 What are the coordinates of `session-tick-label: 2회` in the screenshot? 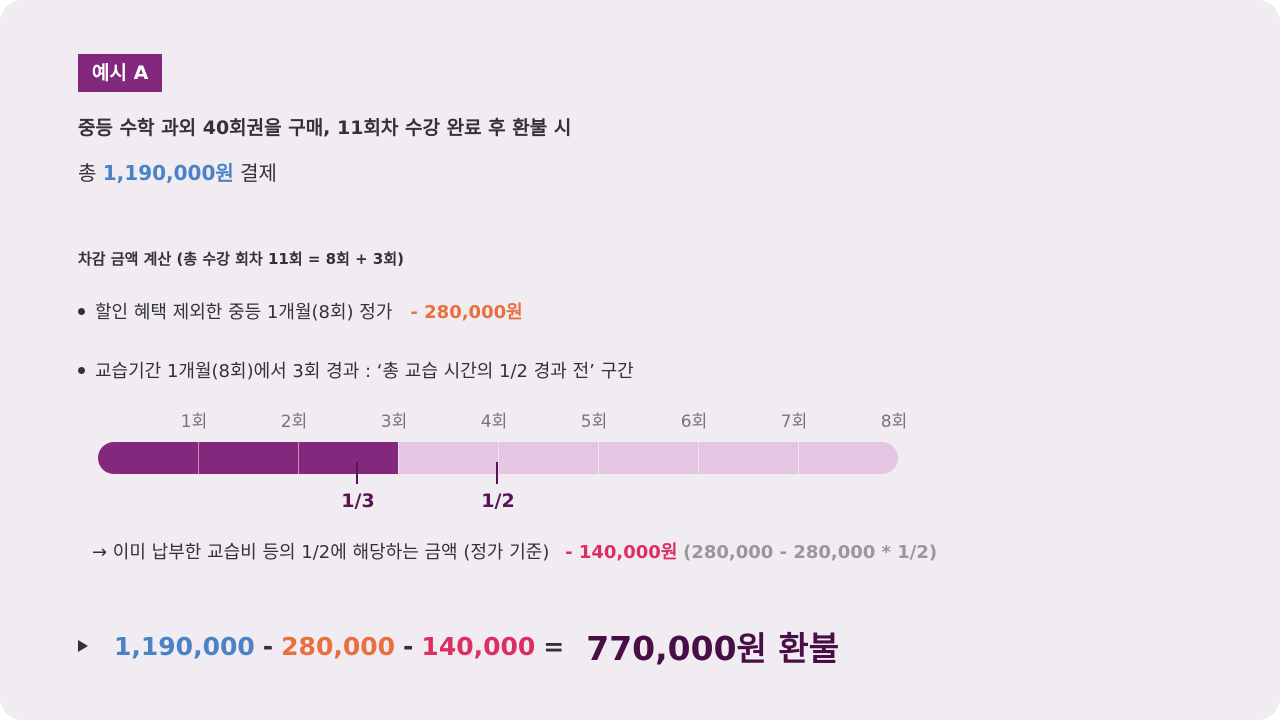 It's located at (294, 422).